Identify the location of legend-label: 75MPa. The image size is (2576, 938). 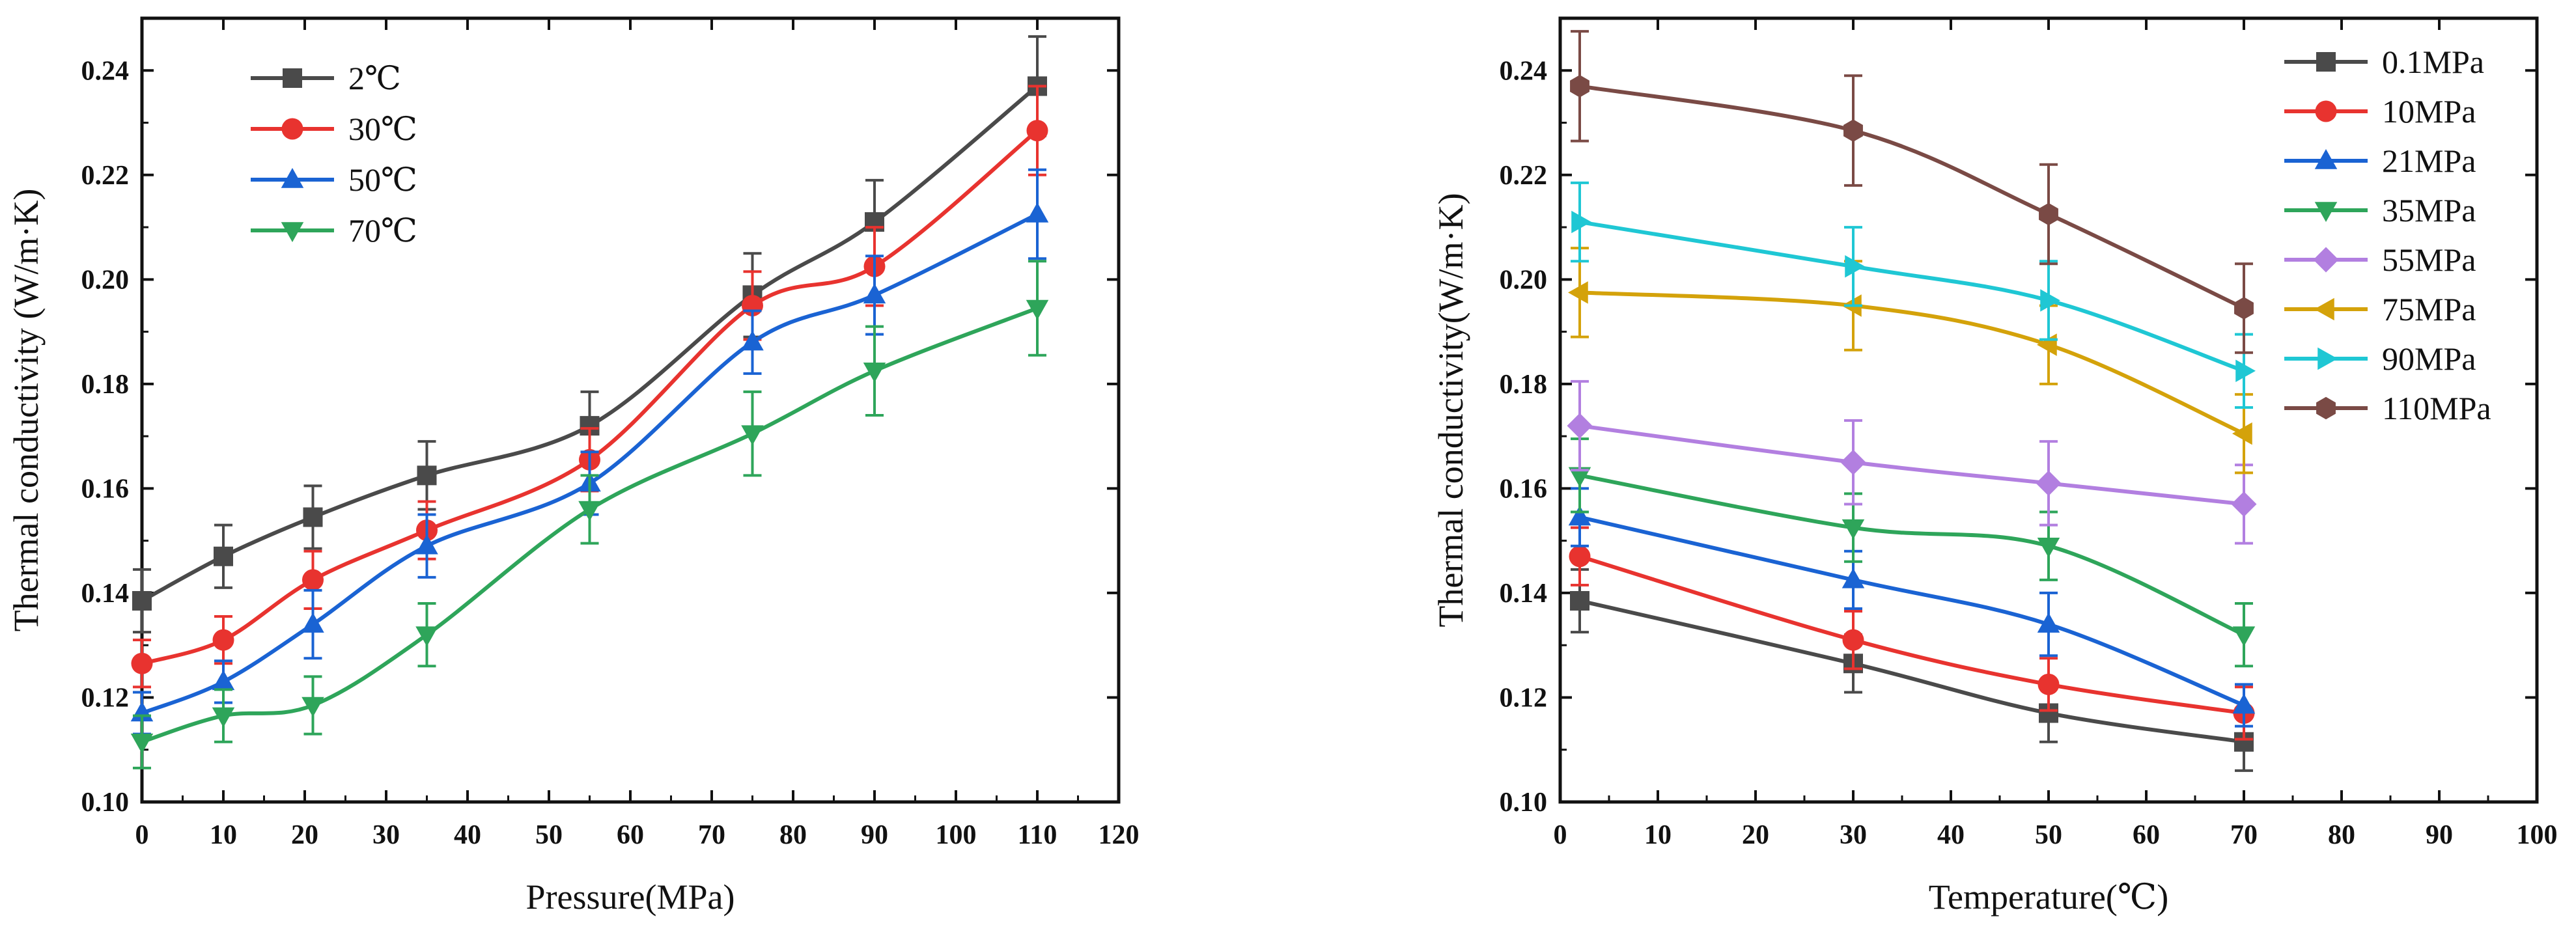
(2429, 309).